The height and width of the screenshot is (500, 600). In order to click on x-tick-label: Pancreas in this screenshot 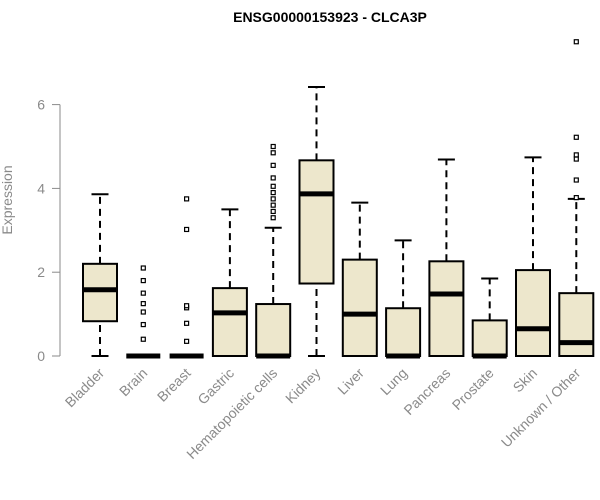, I will do `click(426, 391)`.